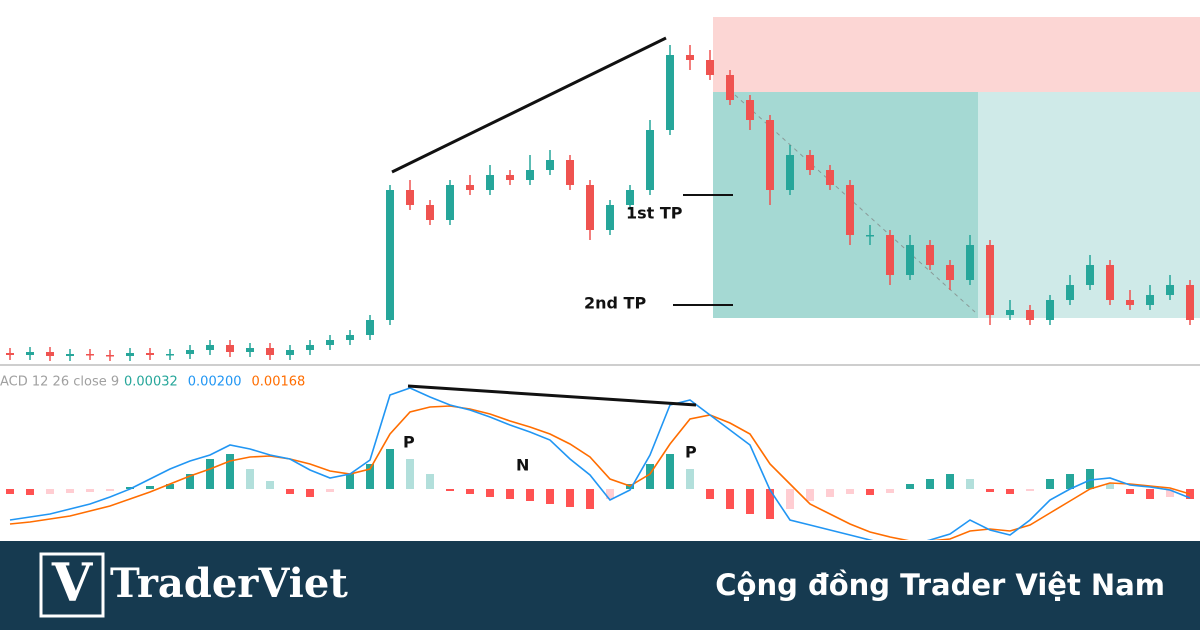 This screenshot has height=630, width=1200. I want to click on indicator-title: ACD 12 26 close 9, so click(59, 382).